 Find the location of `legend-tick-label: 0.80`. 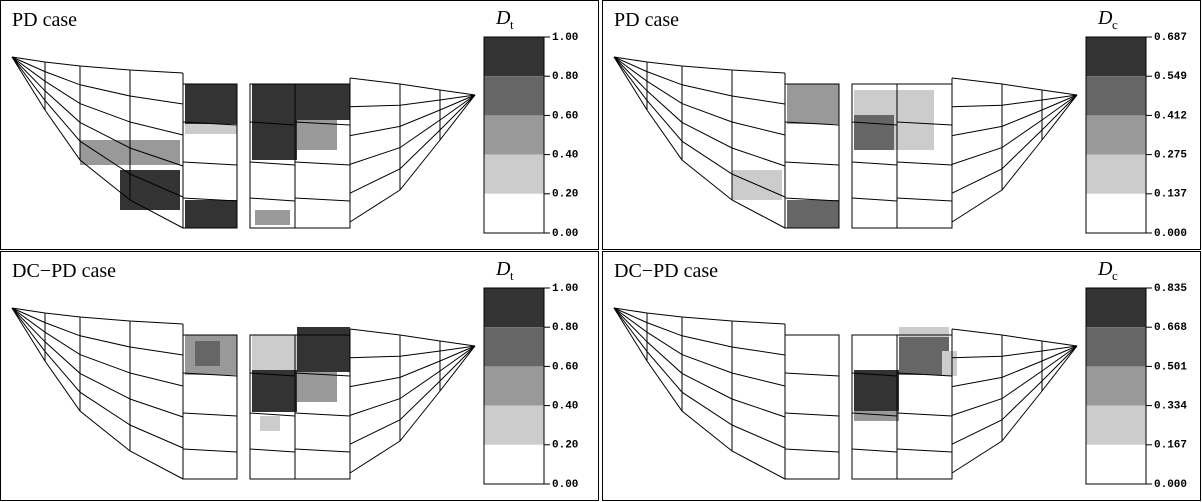

legend-tick-label: 0.80 is located at coordinates (565, 77).